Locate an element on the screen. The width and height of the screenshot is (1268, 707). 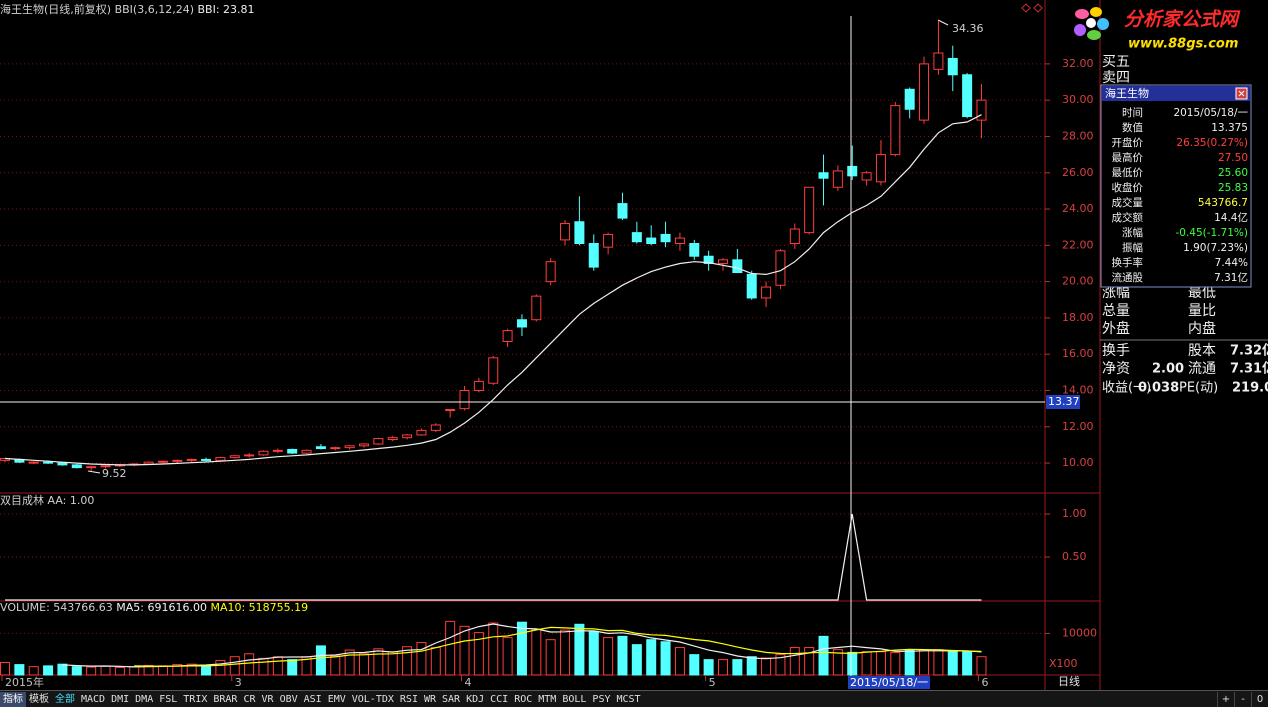
tooltip-value: 25.60 is located at coordinates (1233, 173).